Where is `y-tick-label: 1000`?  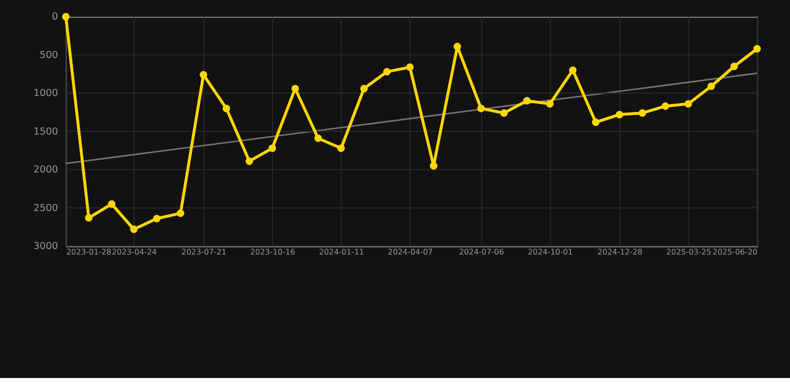
y-tick-label: 1000 is located at coordinates (45, 94).